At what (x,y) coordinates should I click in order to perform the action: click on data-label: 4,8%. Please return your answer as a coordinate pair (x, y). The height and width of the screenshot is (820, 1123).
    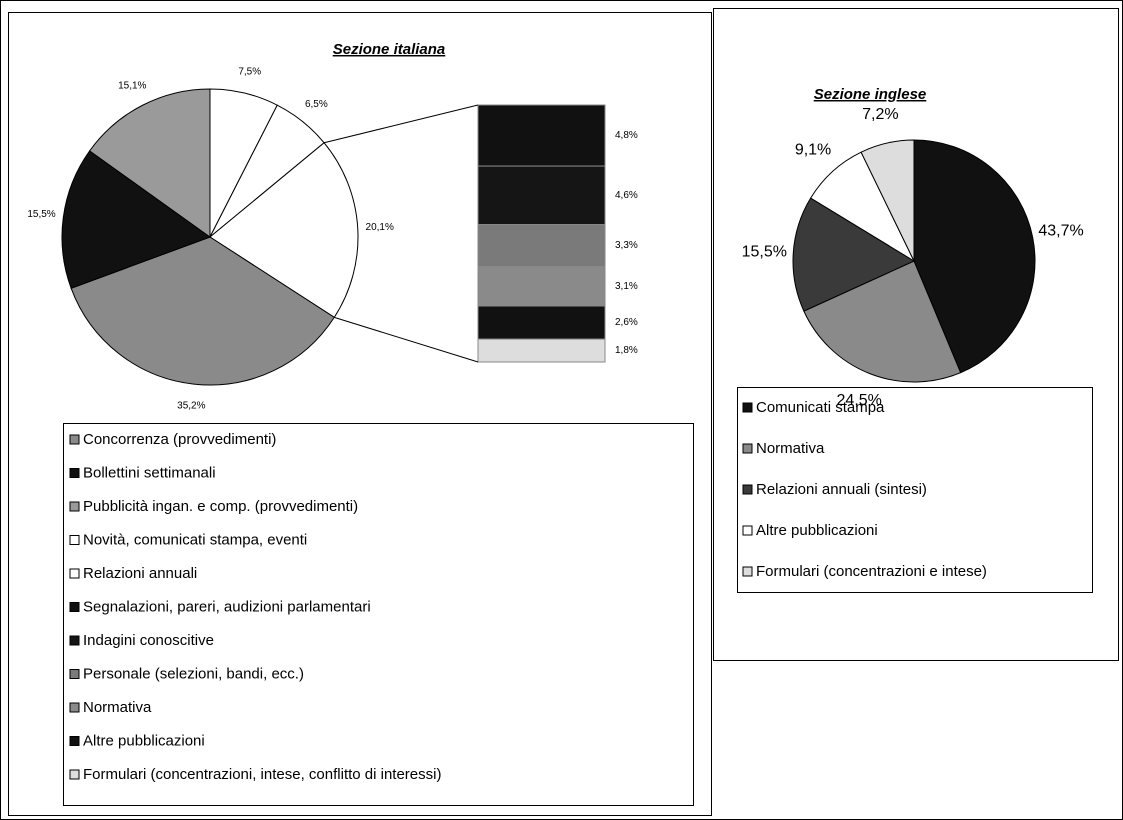
    Looking at the image, I should click on (626, 135).